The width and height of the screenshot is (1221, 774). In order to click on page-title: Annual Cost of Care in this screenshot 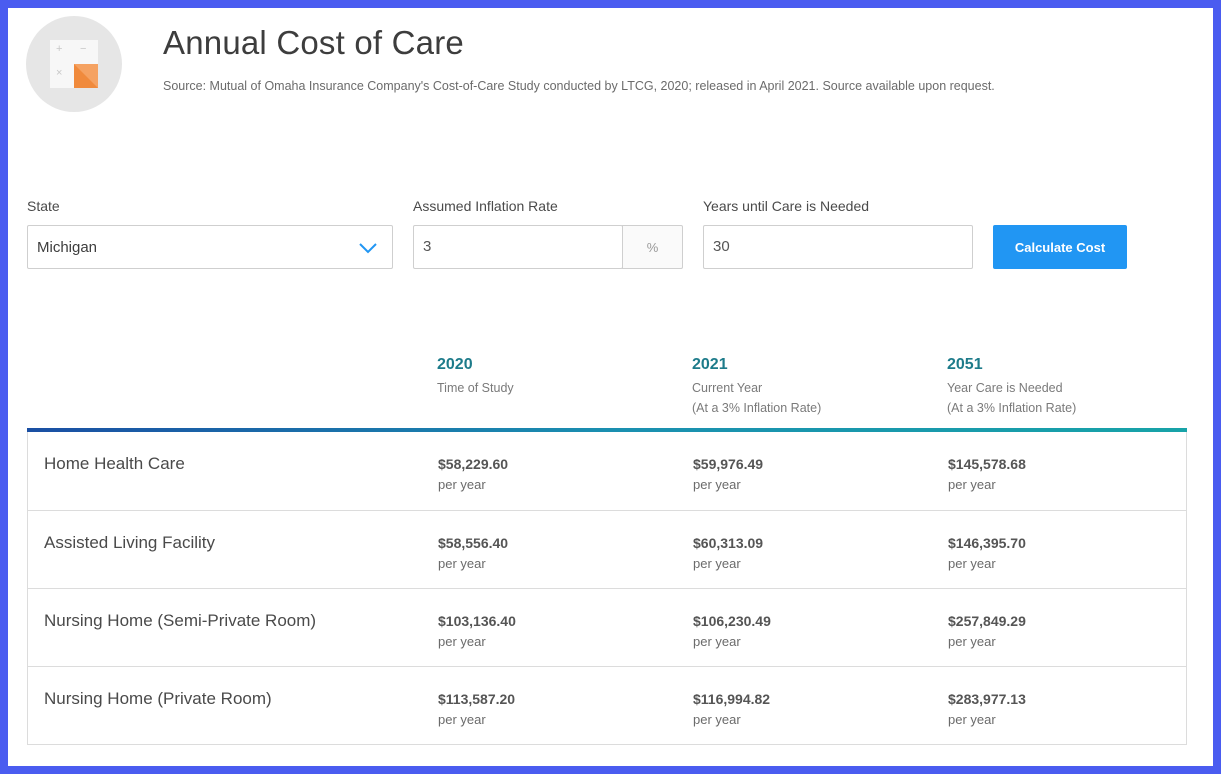, I will do `click(313, 42)`.